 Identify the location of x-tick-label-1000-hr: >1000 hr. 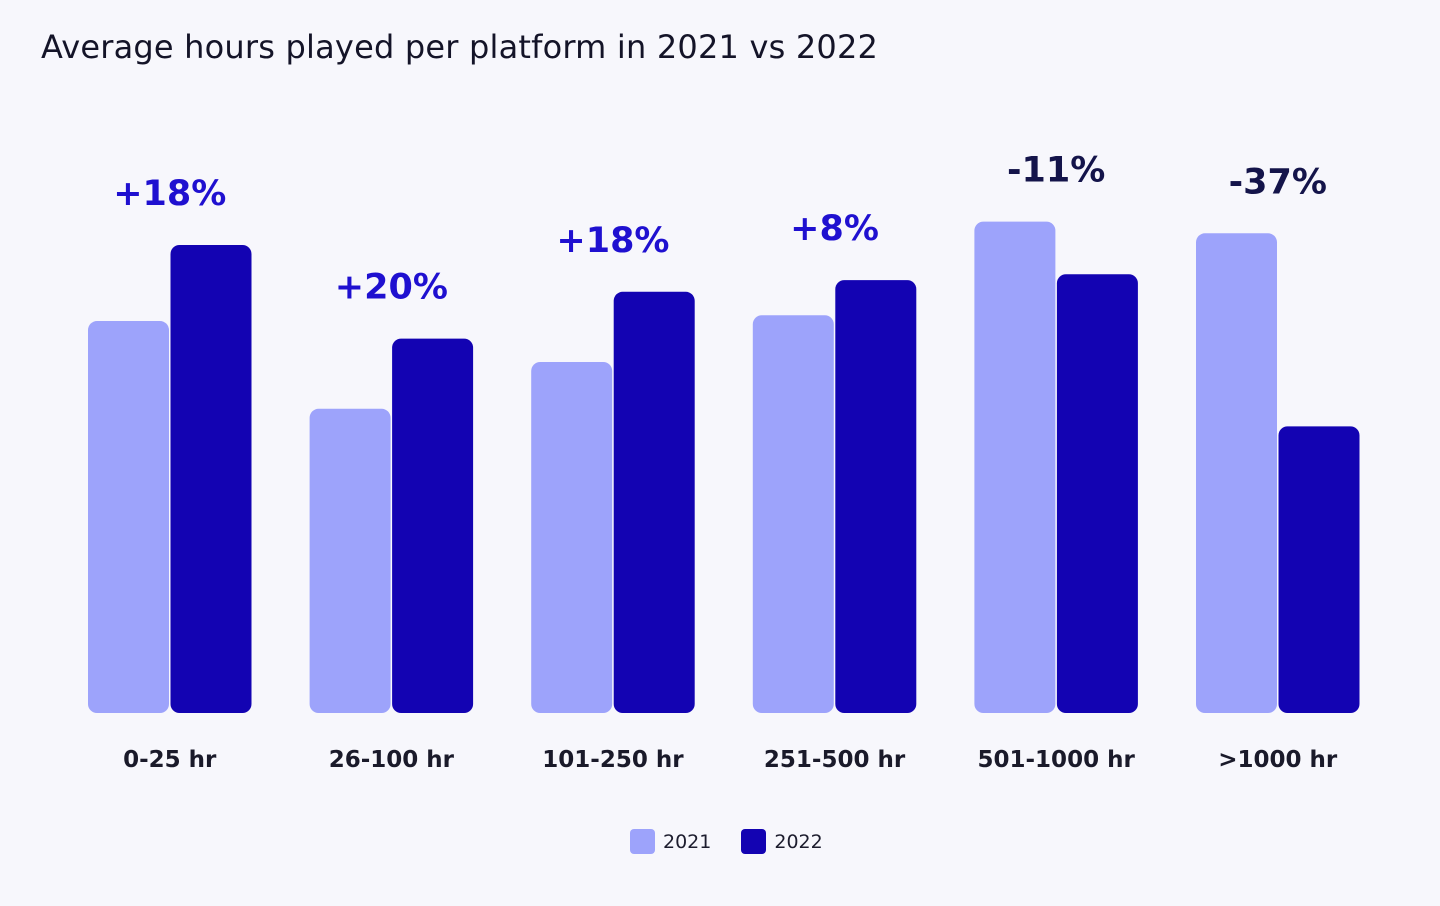
(1278, 760).